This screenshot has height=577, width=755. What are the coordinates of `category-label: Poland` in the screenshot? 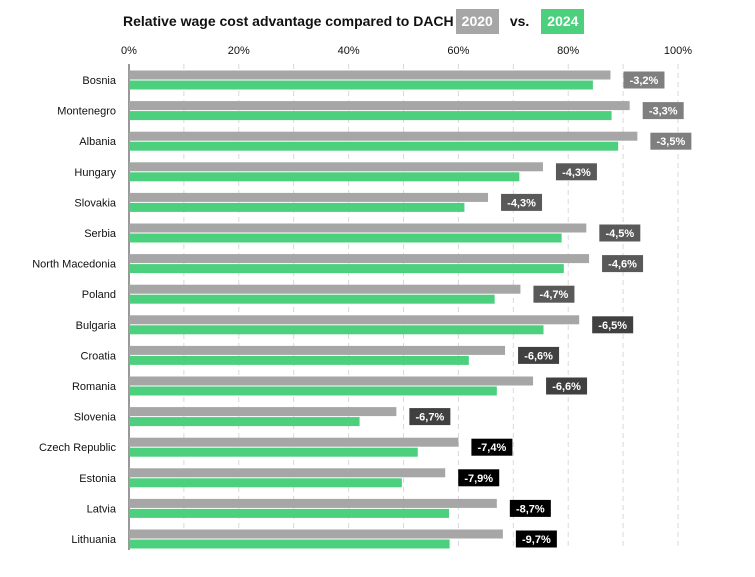 It's located at (99, 295).